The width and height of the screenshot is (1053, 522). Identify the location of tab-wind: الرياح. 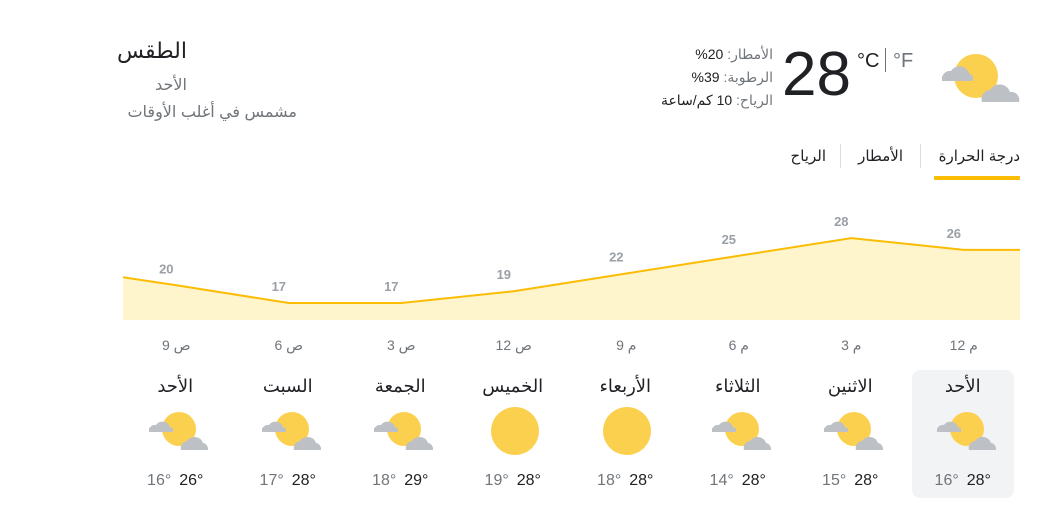
(808, 156).